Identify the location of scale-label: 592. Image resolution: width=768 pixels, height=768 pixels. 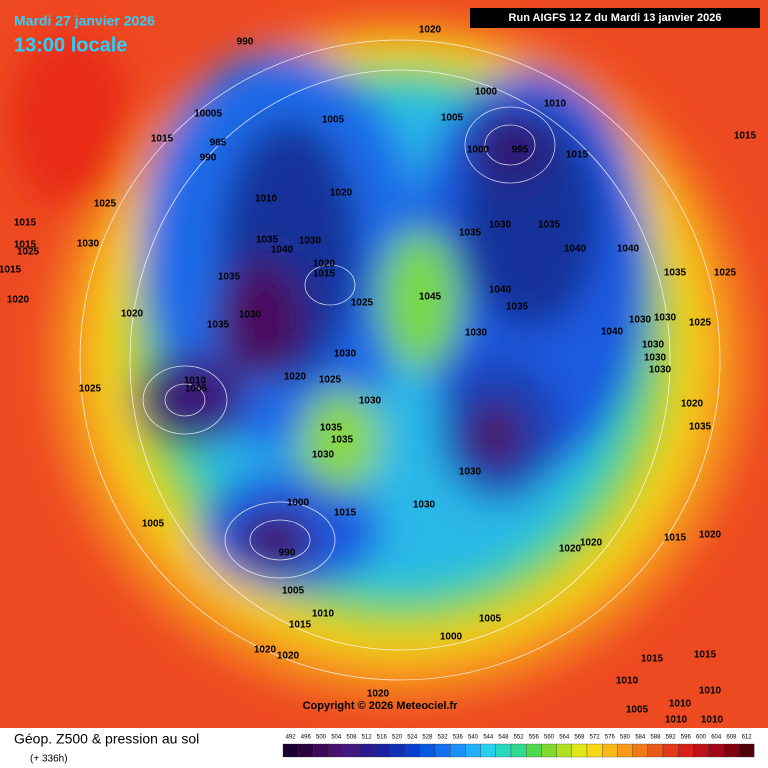
(671, 738).